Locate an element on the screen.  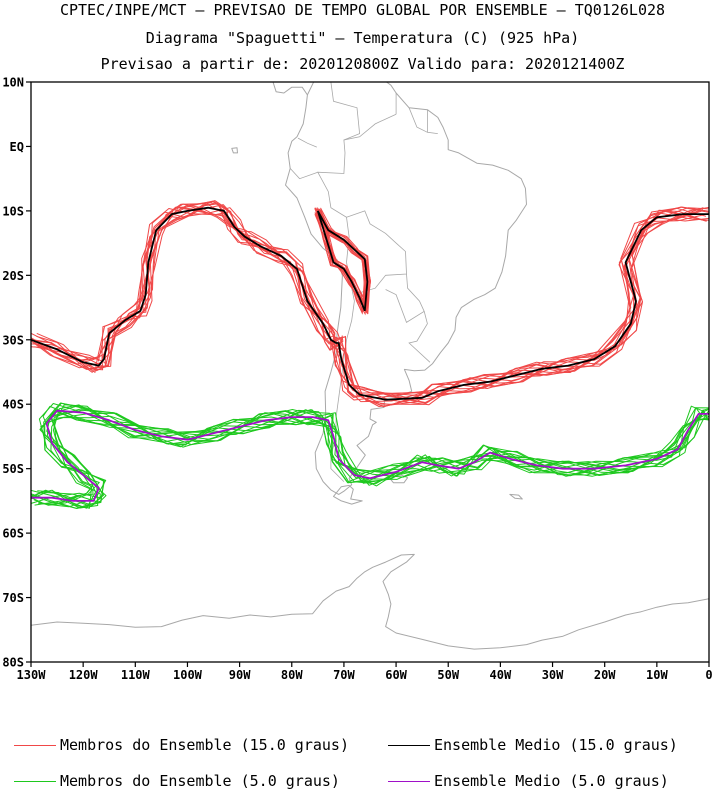
lon-tick-label: 60W is located at coordinates (396, 675).